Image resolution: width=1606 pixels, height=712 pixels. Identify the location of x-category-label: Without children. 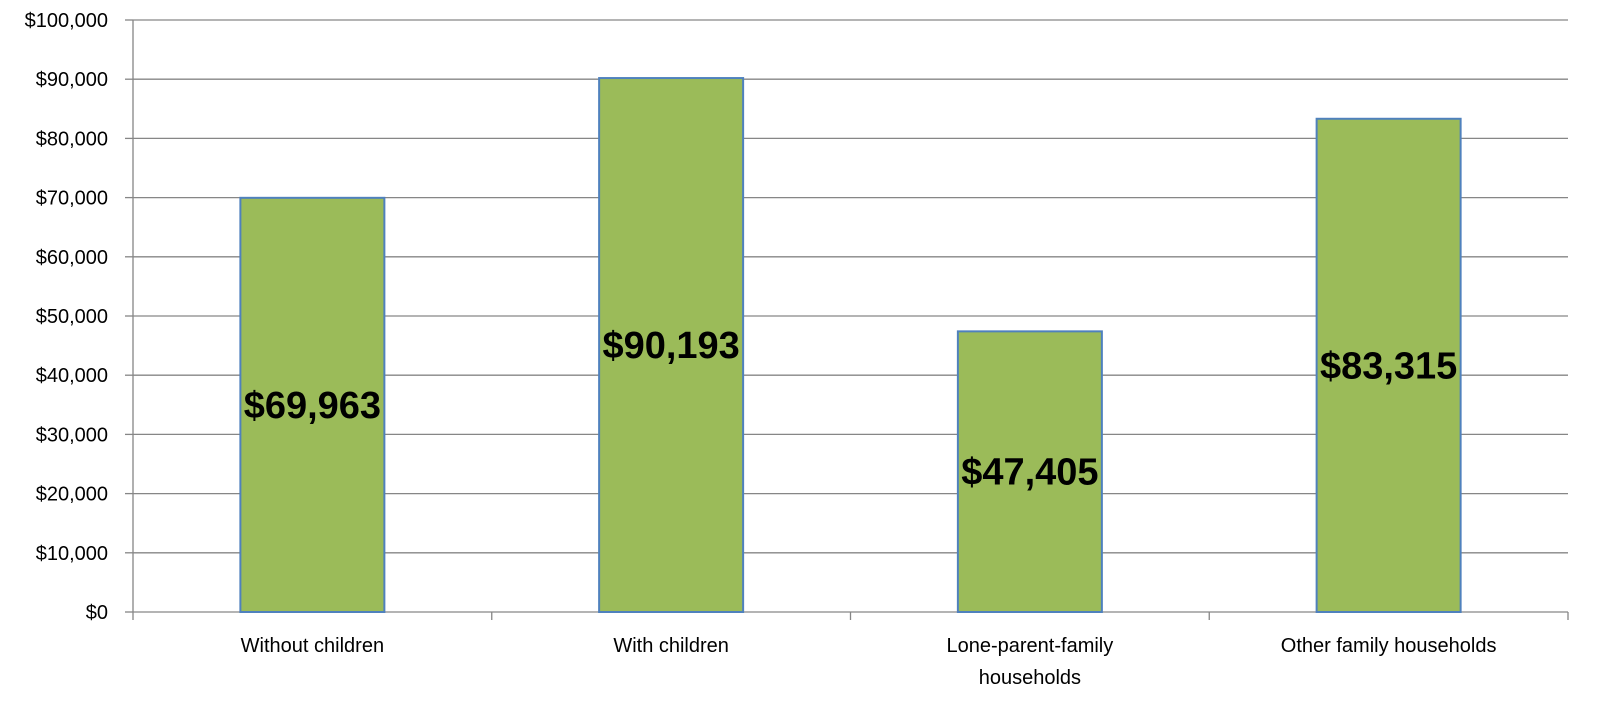
(312, 646).